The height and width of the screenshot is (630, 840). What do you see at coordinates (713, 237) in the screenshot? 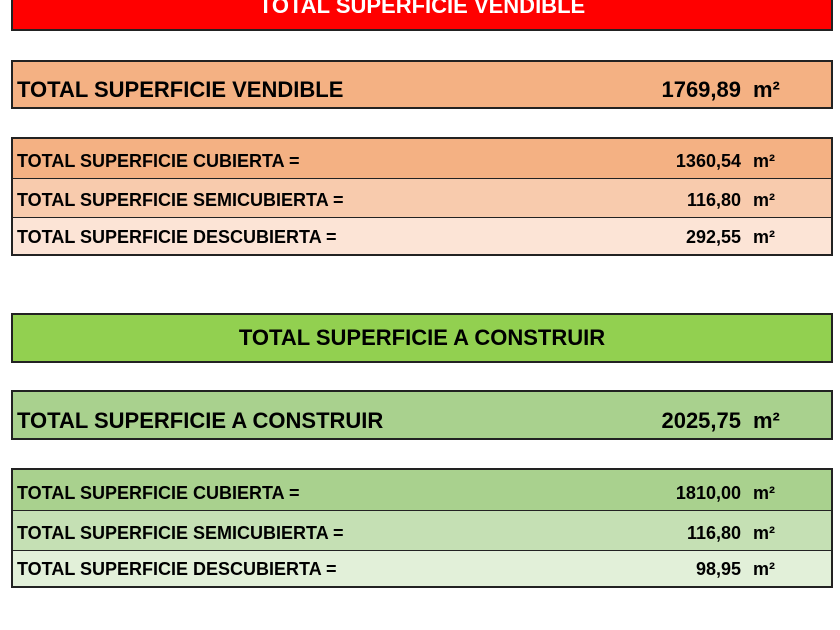
I see `row-value: 292,55` at bounding box center [713, 237].